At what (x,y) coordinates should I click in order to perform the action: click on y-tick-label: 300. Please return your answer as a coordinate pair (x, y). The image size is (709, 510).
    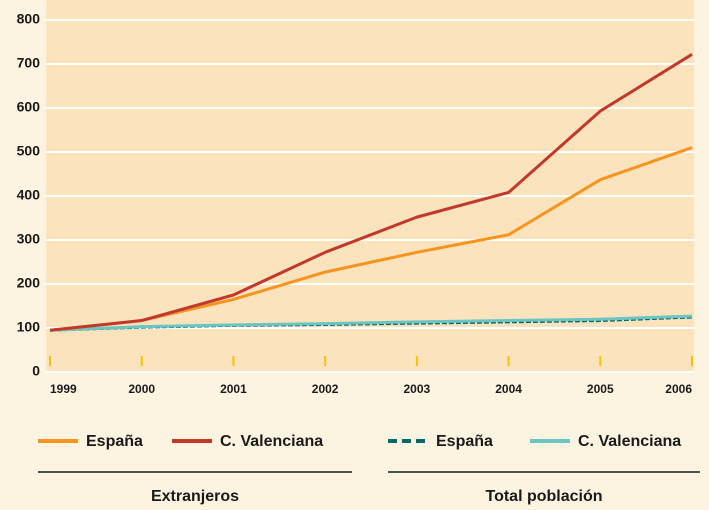
    Looking at the image, I should click on (29, 239).